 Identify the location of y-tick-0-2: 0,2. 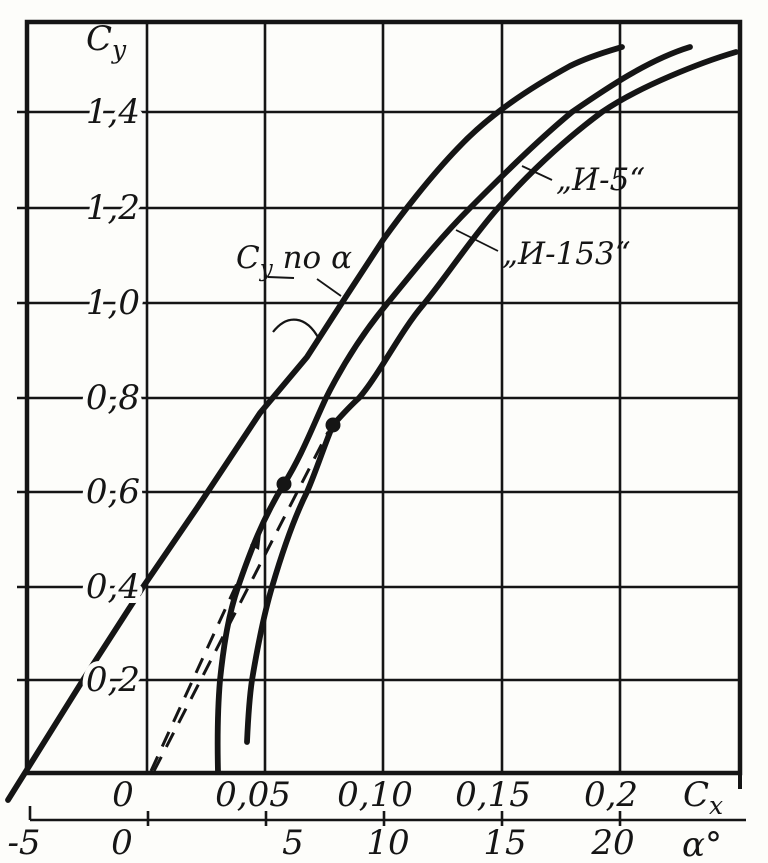
(113, 680).